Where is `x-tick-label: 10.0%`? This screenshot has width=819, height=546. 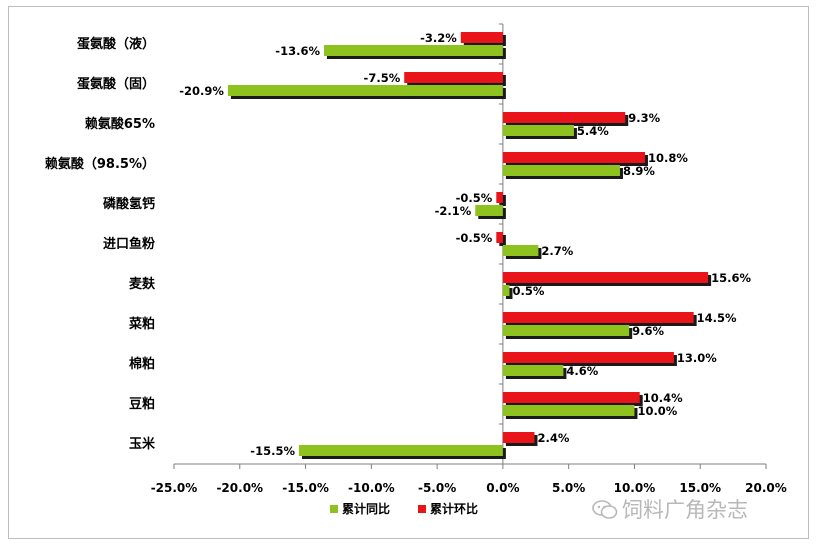 x-tick-label: 10.0% is located at coordinates (635, 488).